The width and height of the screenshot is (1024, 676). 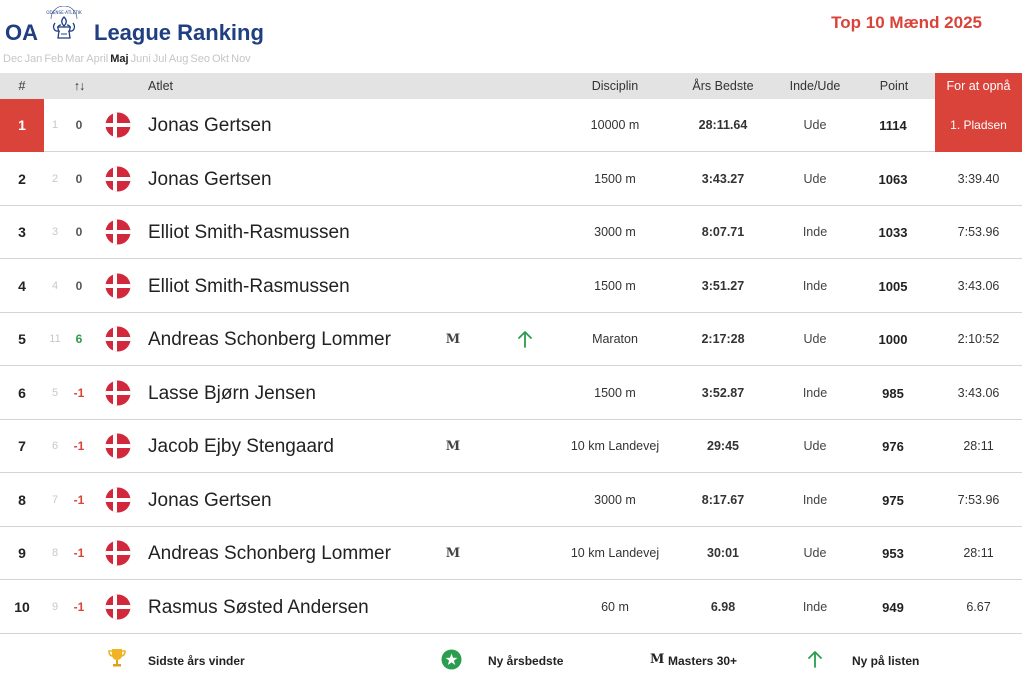 I want to click on column-header-indoor-outdoor: Inde/Ude, so click(x=815, y=86).